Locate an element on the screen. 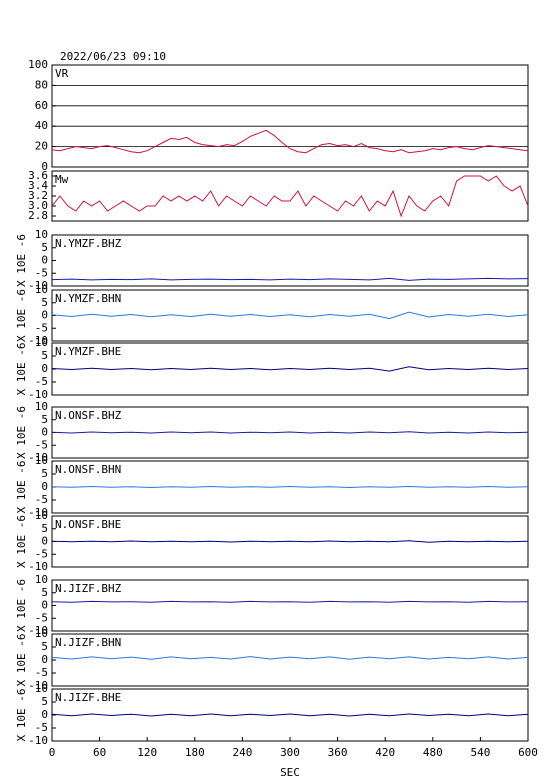 The height and width of the screenshot is (781, 554). y-tick-label: 100 is located at coordinates (38, 64).